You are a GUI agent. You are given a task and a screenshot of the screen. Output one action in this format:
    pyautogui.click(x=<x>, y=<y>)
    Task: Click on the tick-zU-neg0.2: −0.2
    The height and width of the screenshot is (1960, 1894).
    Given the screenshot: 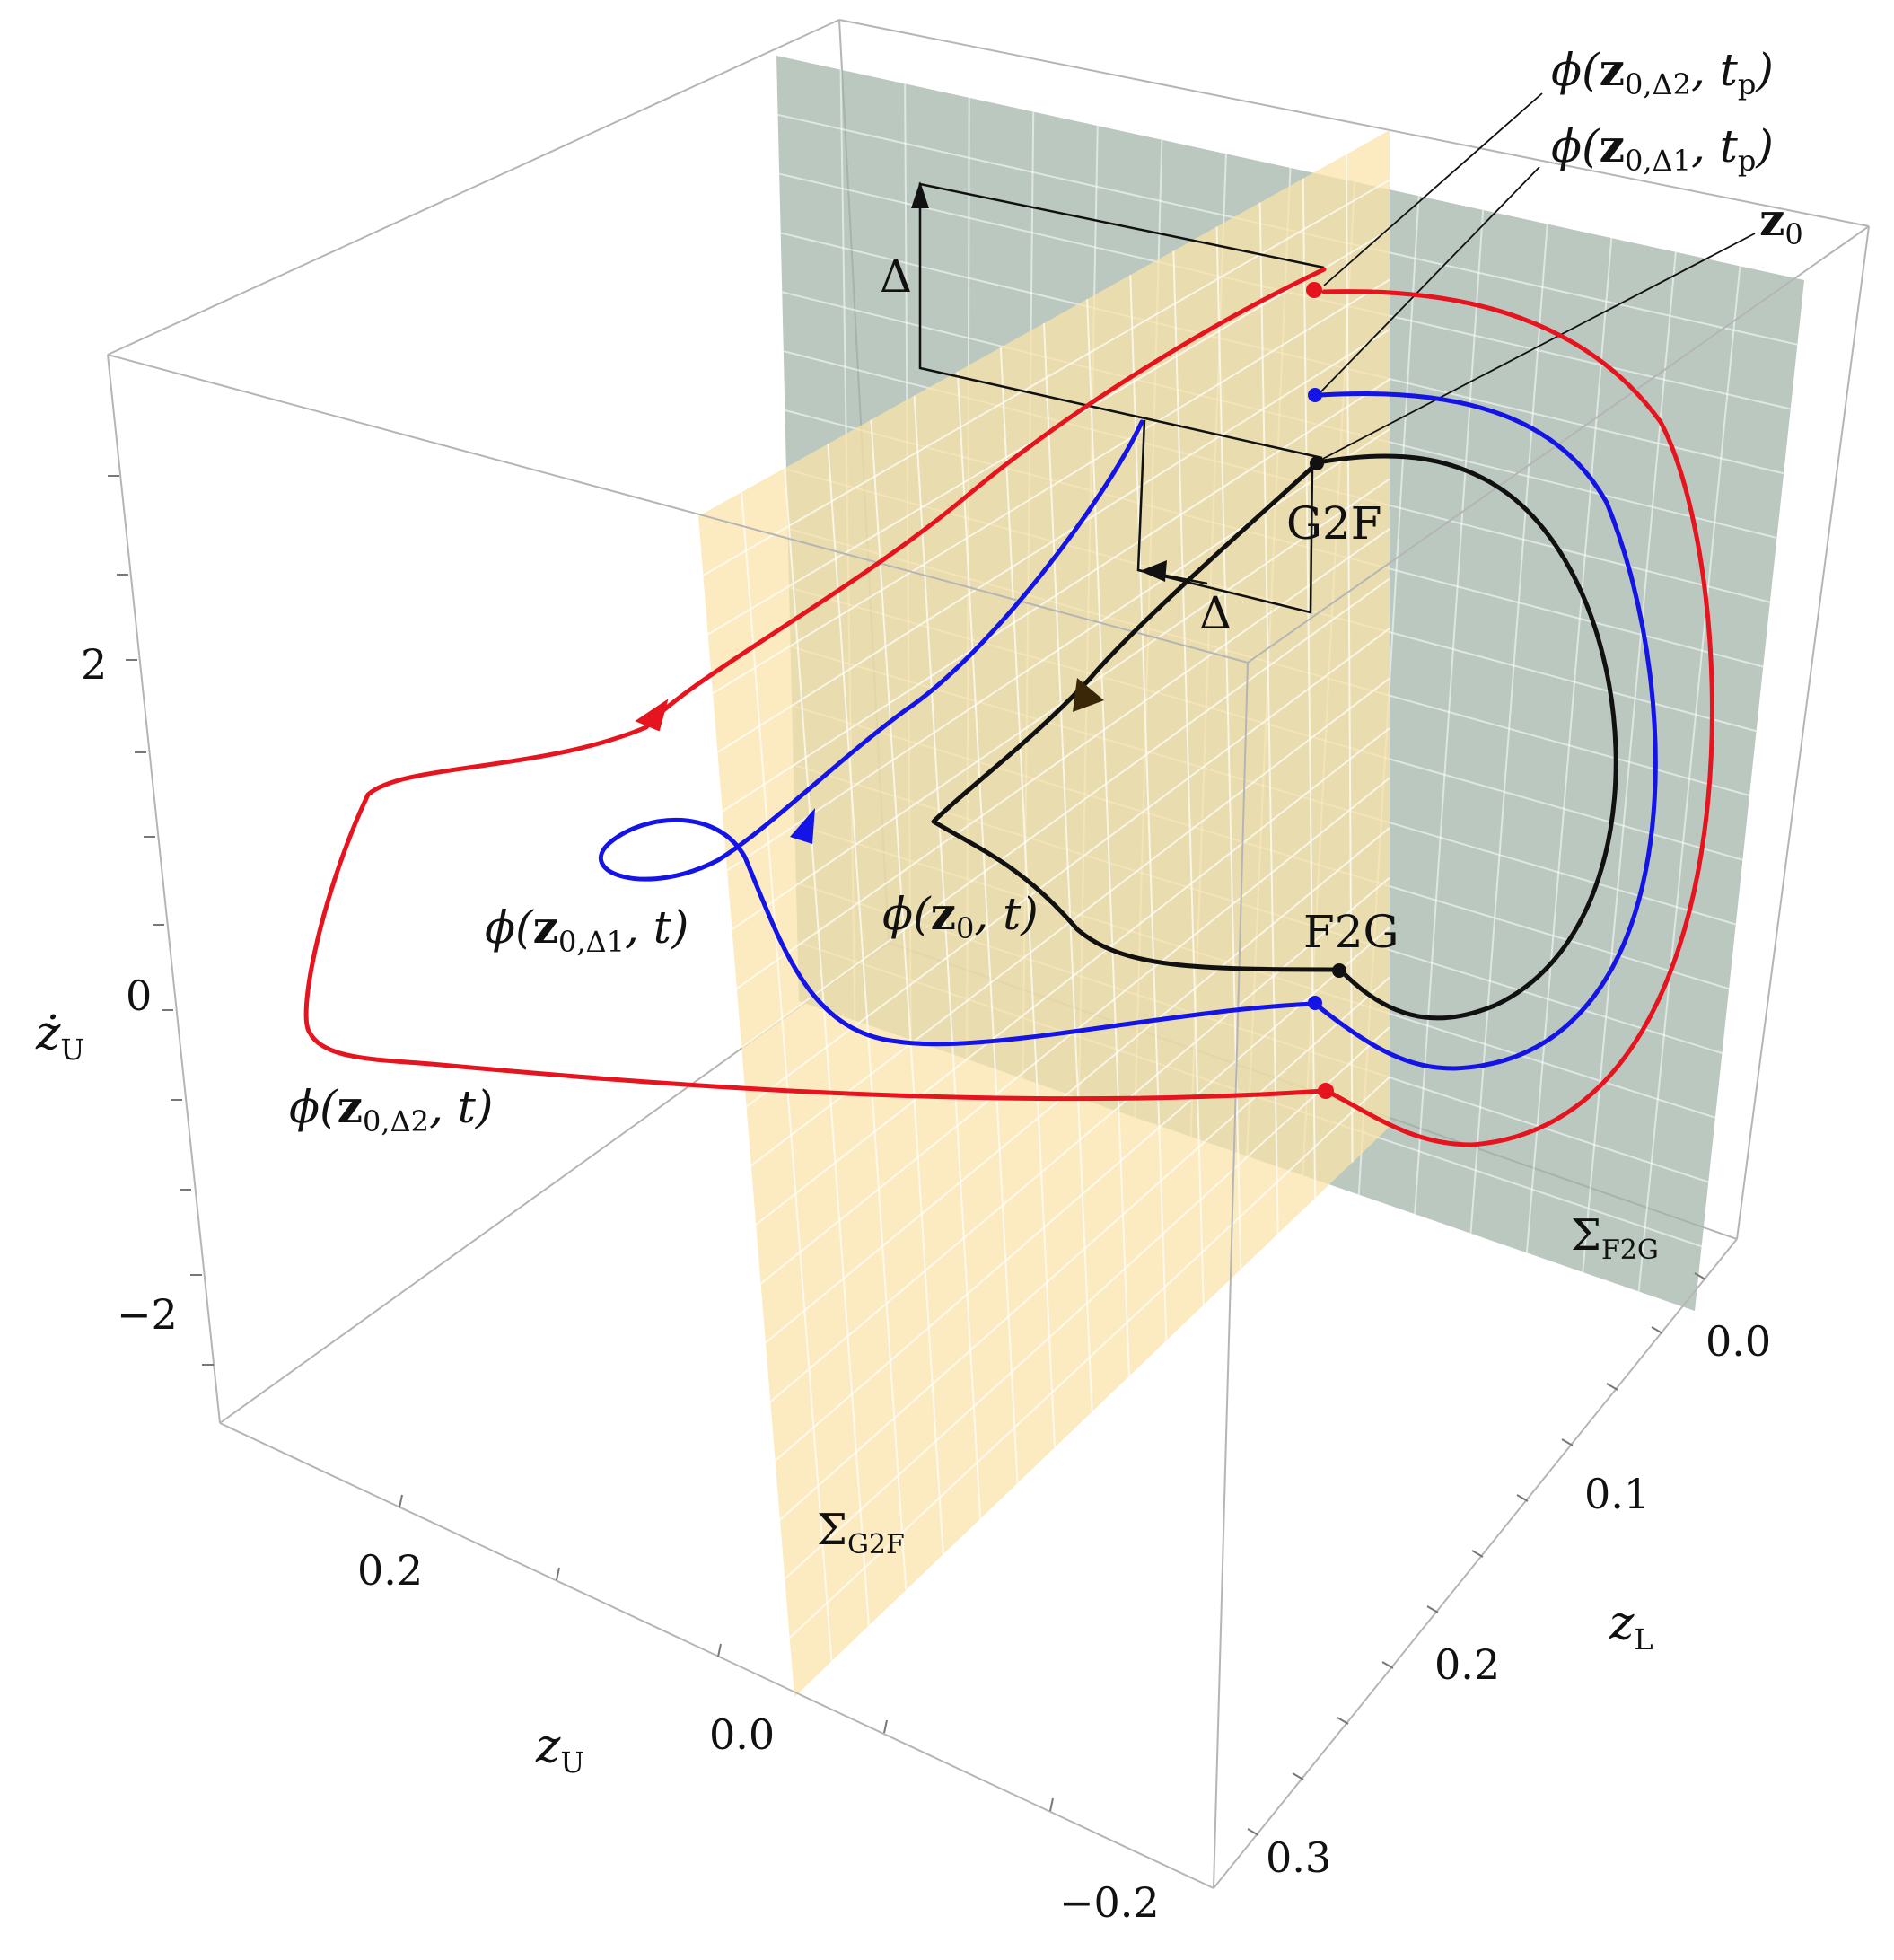 What is the action you would take?
    pyautogui.click(x=1109, y=1902)
    